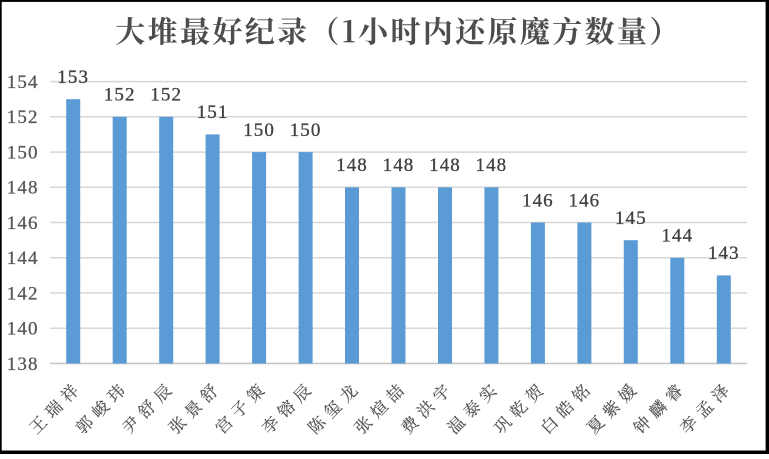 The image size is (769, 459). What do you see at coordinates (724, 253) in the screenshot?
I see `svg-text: 143` at bounding box center [724, 253].